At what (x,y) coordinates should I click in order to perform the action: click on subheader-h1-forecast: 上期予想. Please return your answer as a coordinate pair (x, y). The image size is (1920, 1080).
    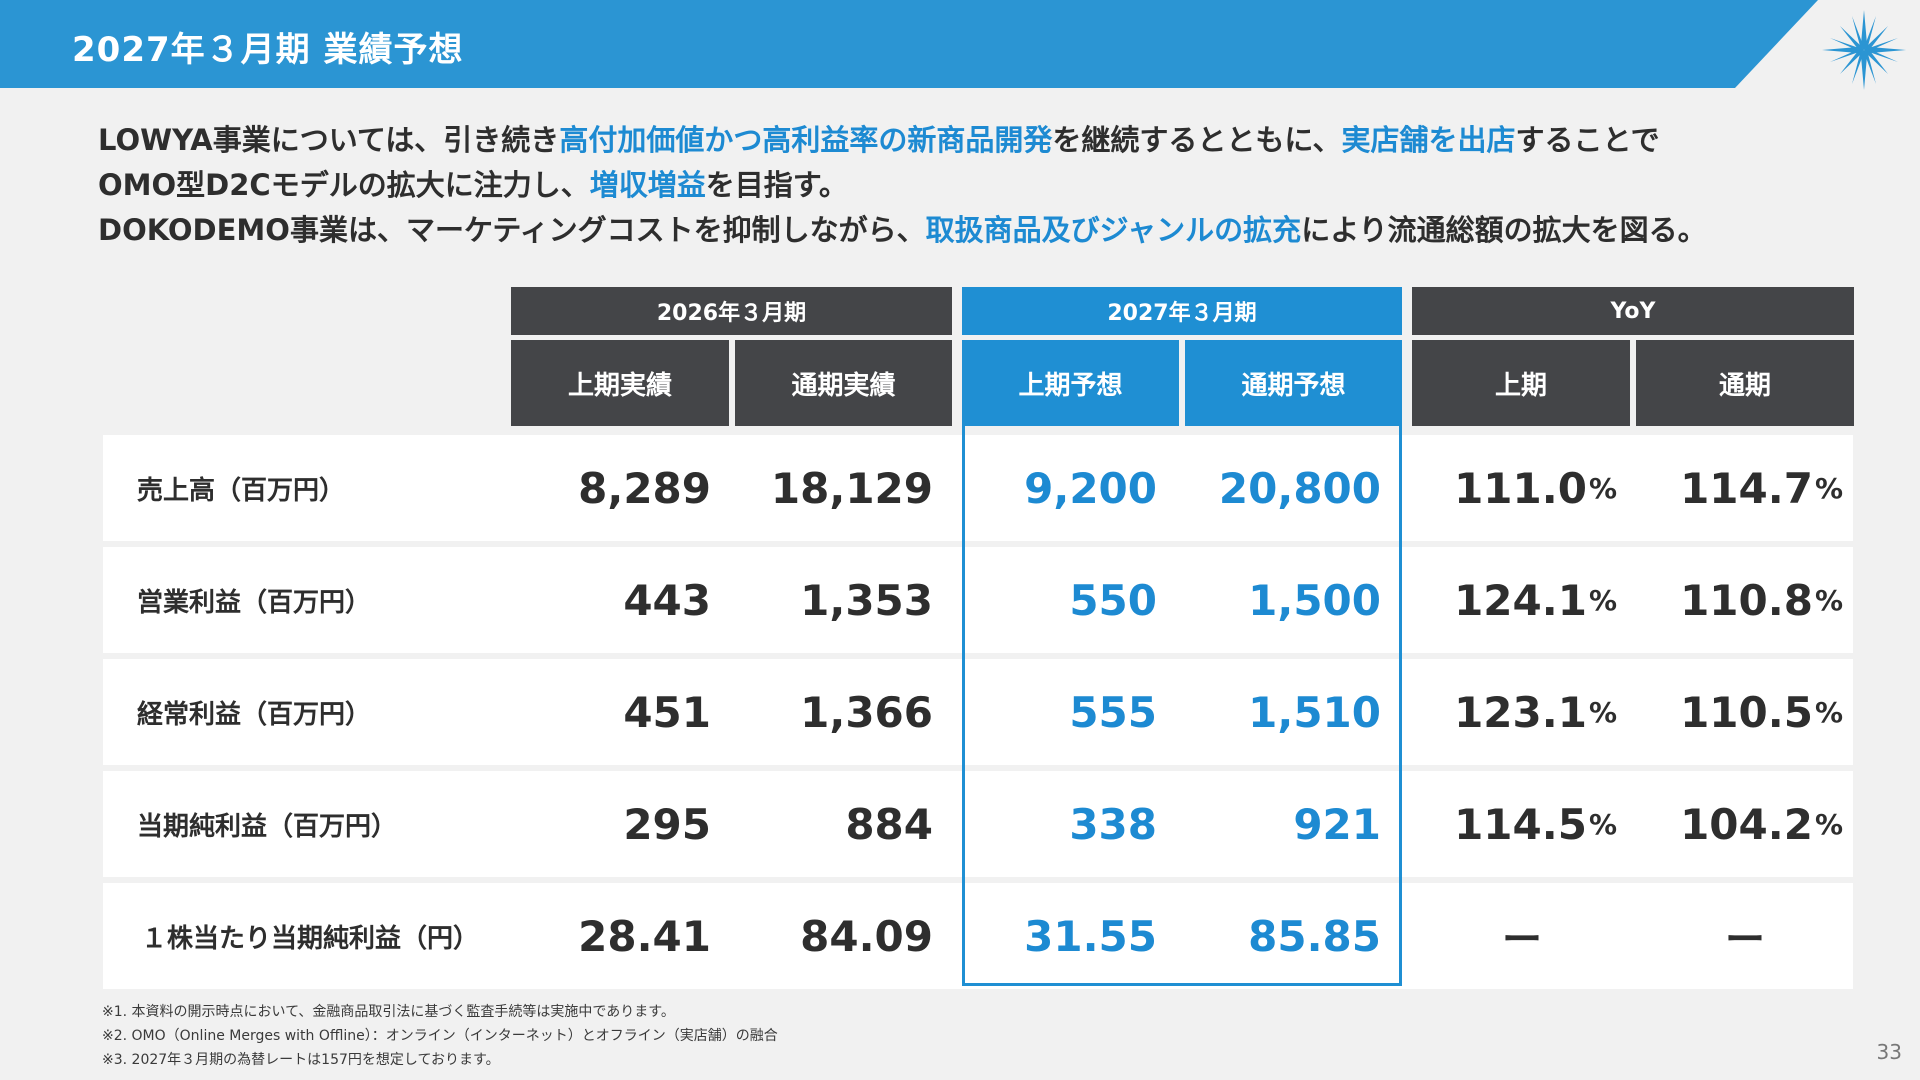
    Looking at the image, I should click on (1070, 383).